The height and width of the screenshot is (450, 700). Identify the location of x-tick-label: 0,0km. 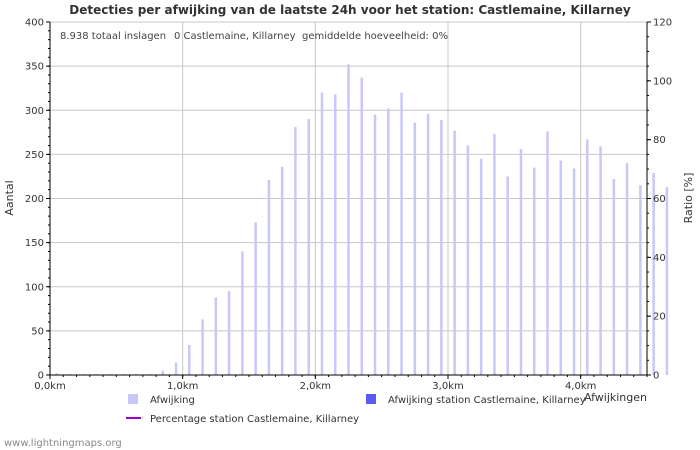
(49, 386).